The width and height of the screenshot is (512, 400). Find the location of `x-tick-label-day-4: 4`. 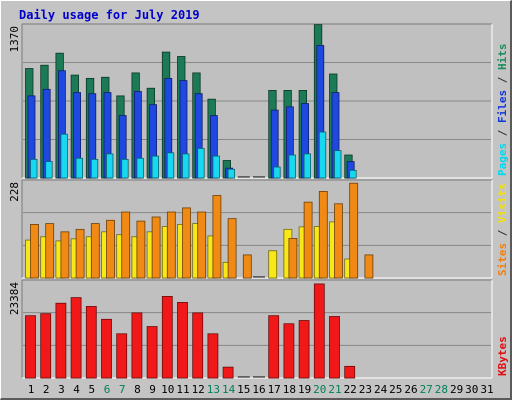

x-tick-label-day-4: 4 is located at coordinates (76, 389).